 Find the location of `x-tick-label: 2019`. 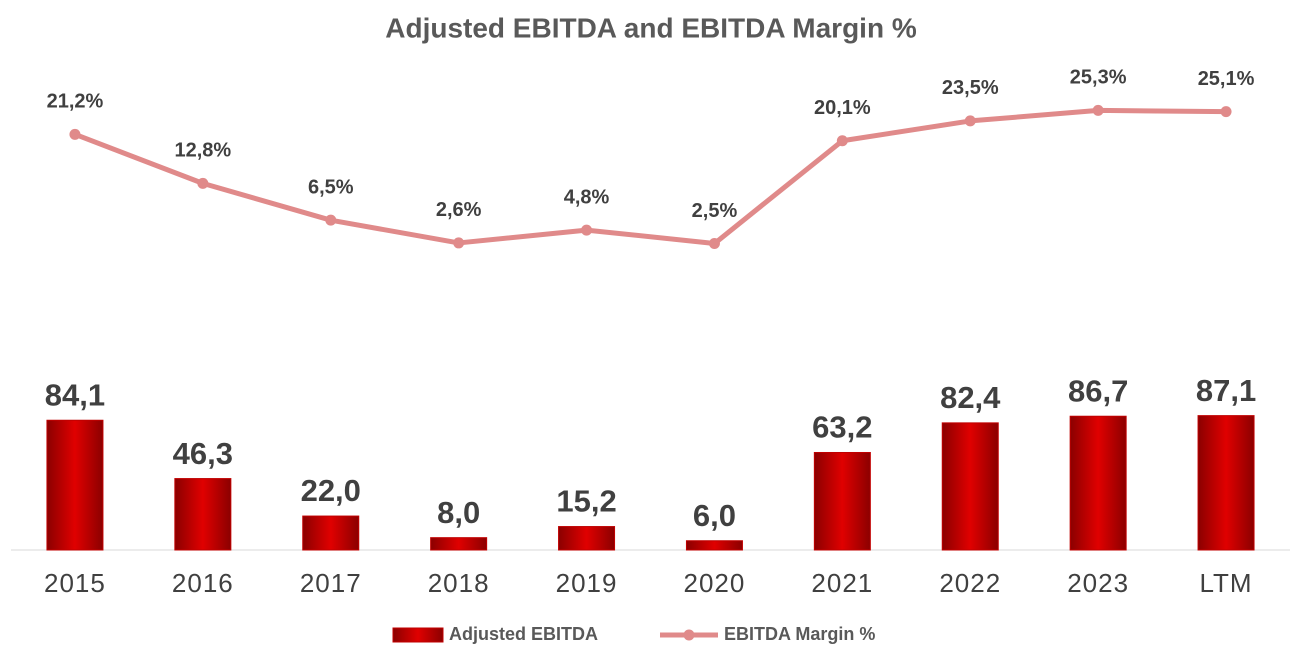

x-tick-label: 2019 is located at coordinates (587, 583).